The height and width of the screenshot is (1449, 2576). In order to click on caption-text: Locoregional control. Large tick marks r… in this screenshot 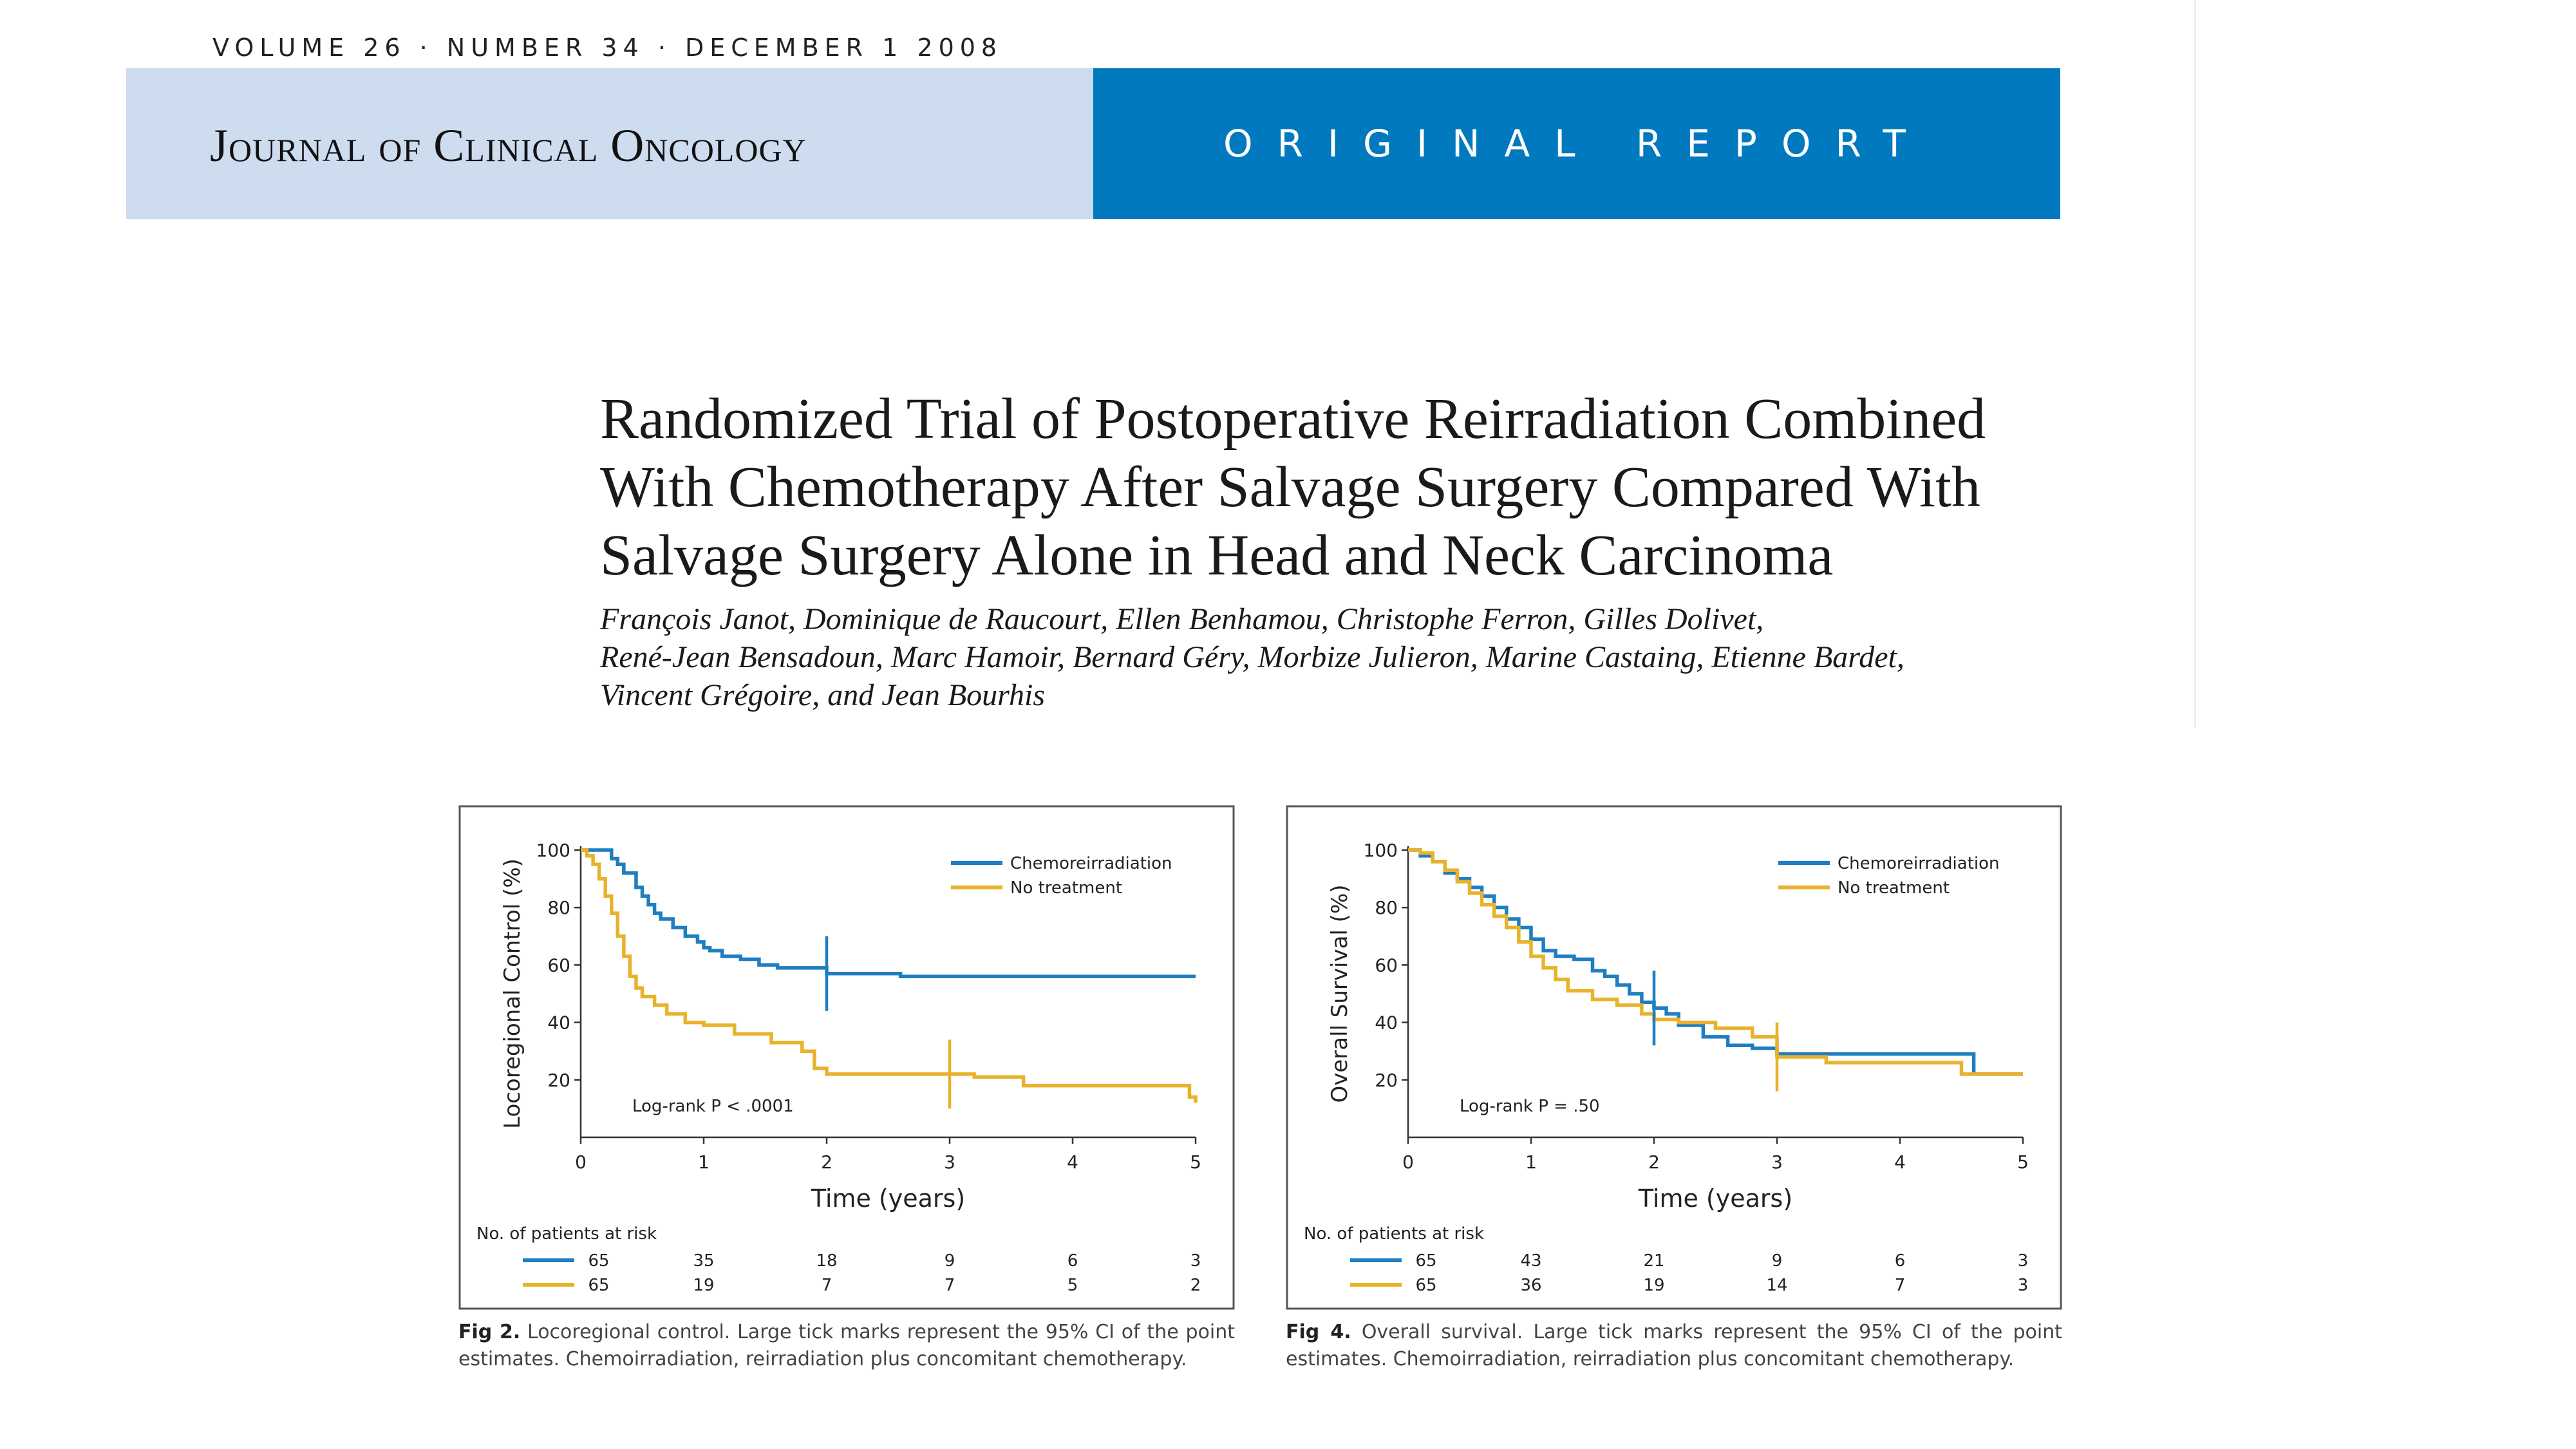, I will do `click(846, 1345)`.